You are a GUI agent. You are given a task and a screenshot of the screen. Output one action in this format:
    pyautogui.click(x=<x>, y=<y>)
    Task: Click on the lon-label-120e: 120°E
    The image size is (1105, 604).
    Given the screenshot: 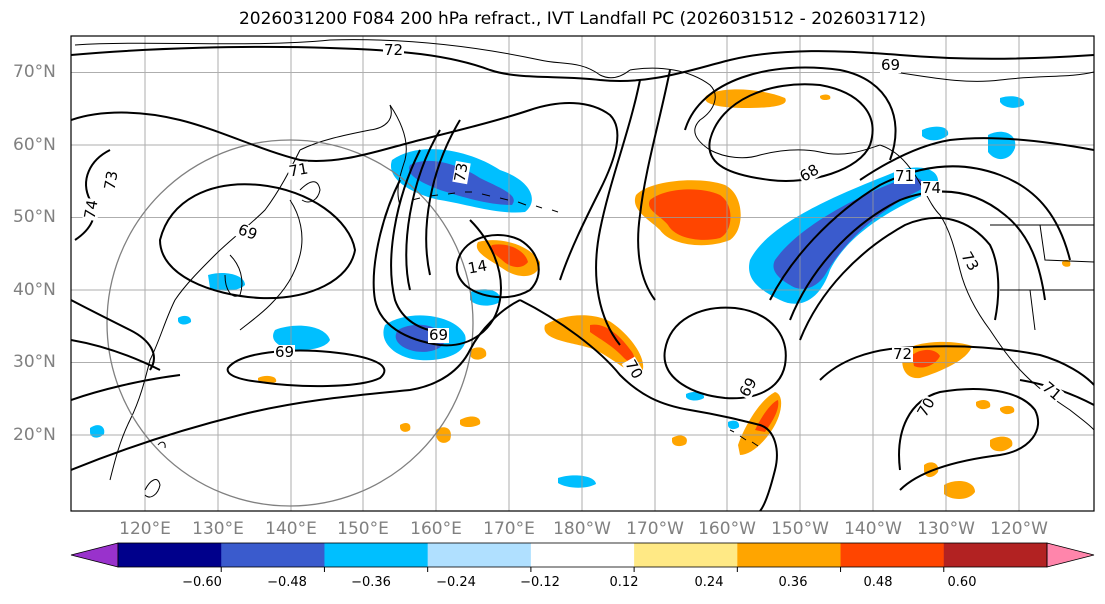 What is the action you would take?
    pyautogui.click(x=145, y=529)
    